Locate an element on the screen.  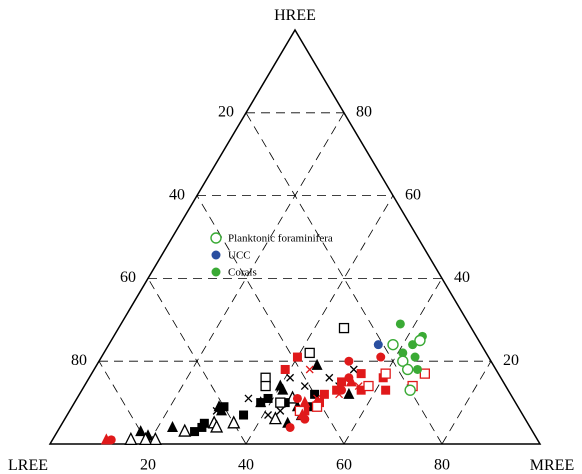
legend-label-1: UCC is located at coordinates (239, 256).